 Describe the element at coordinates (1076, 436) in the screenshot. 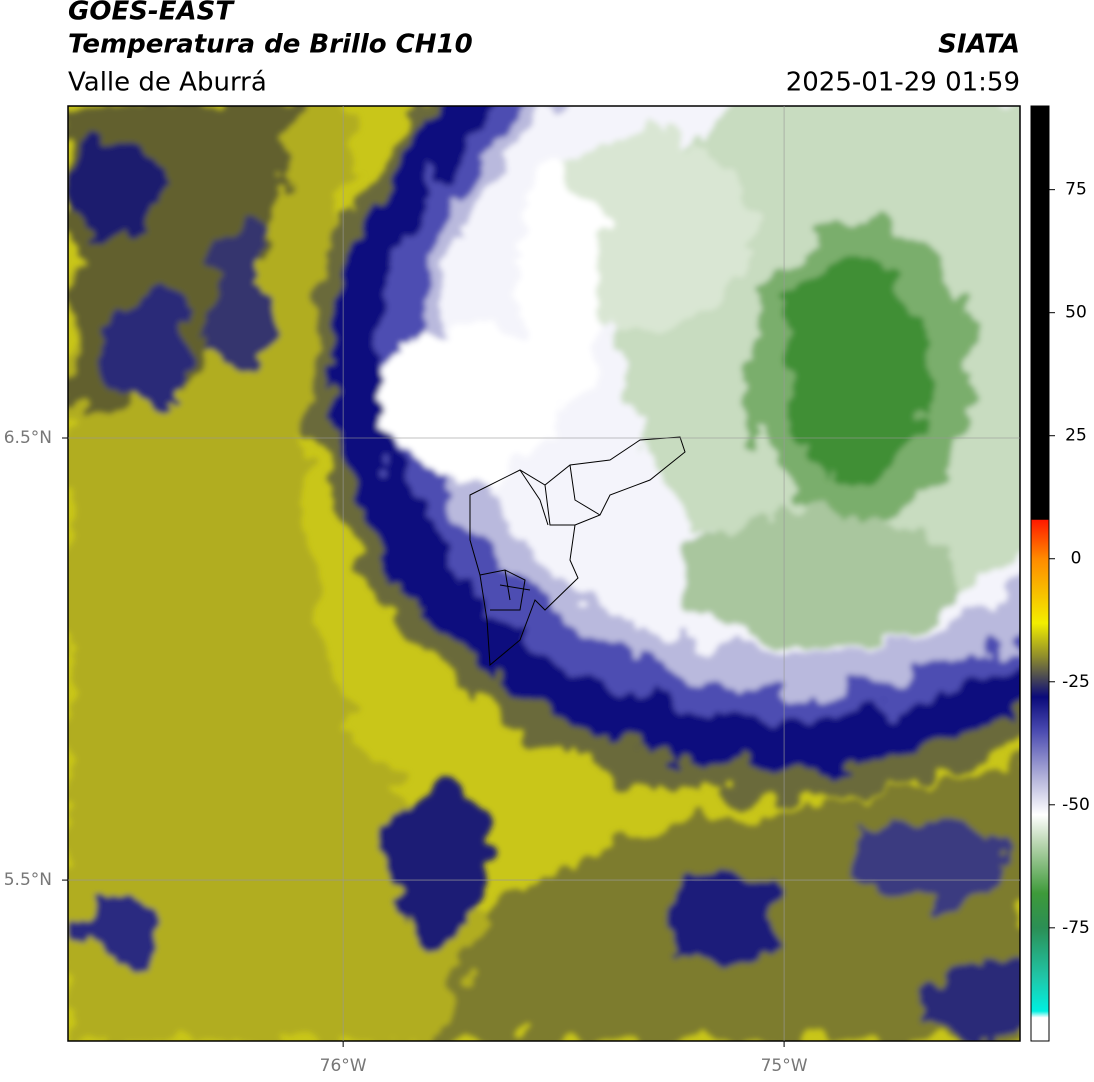

I see `colorbar-tick-label: 25` at that location.